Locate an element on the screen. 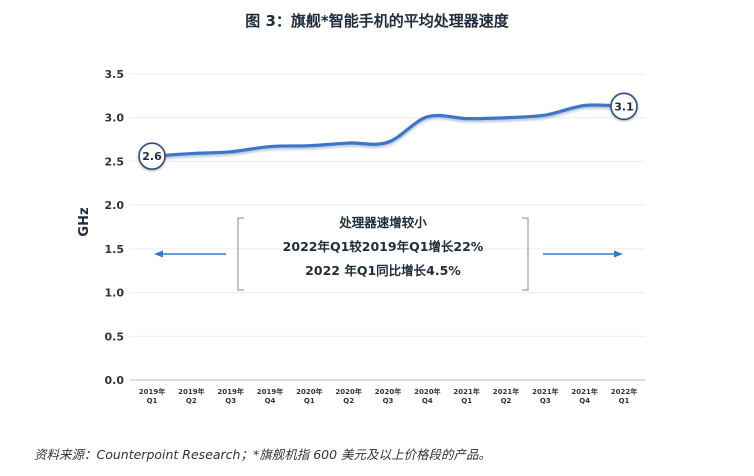 The width and height of the screenshot is (754, 476). y-tick-label: 3.0 is located at coordinates (115, 118).